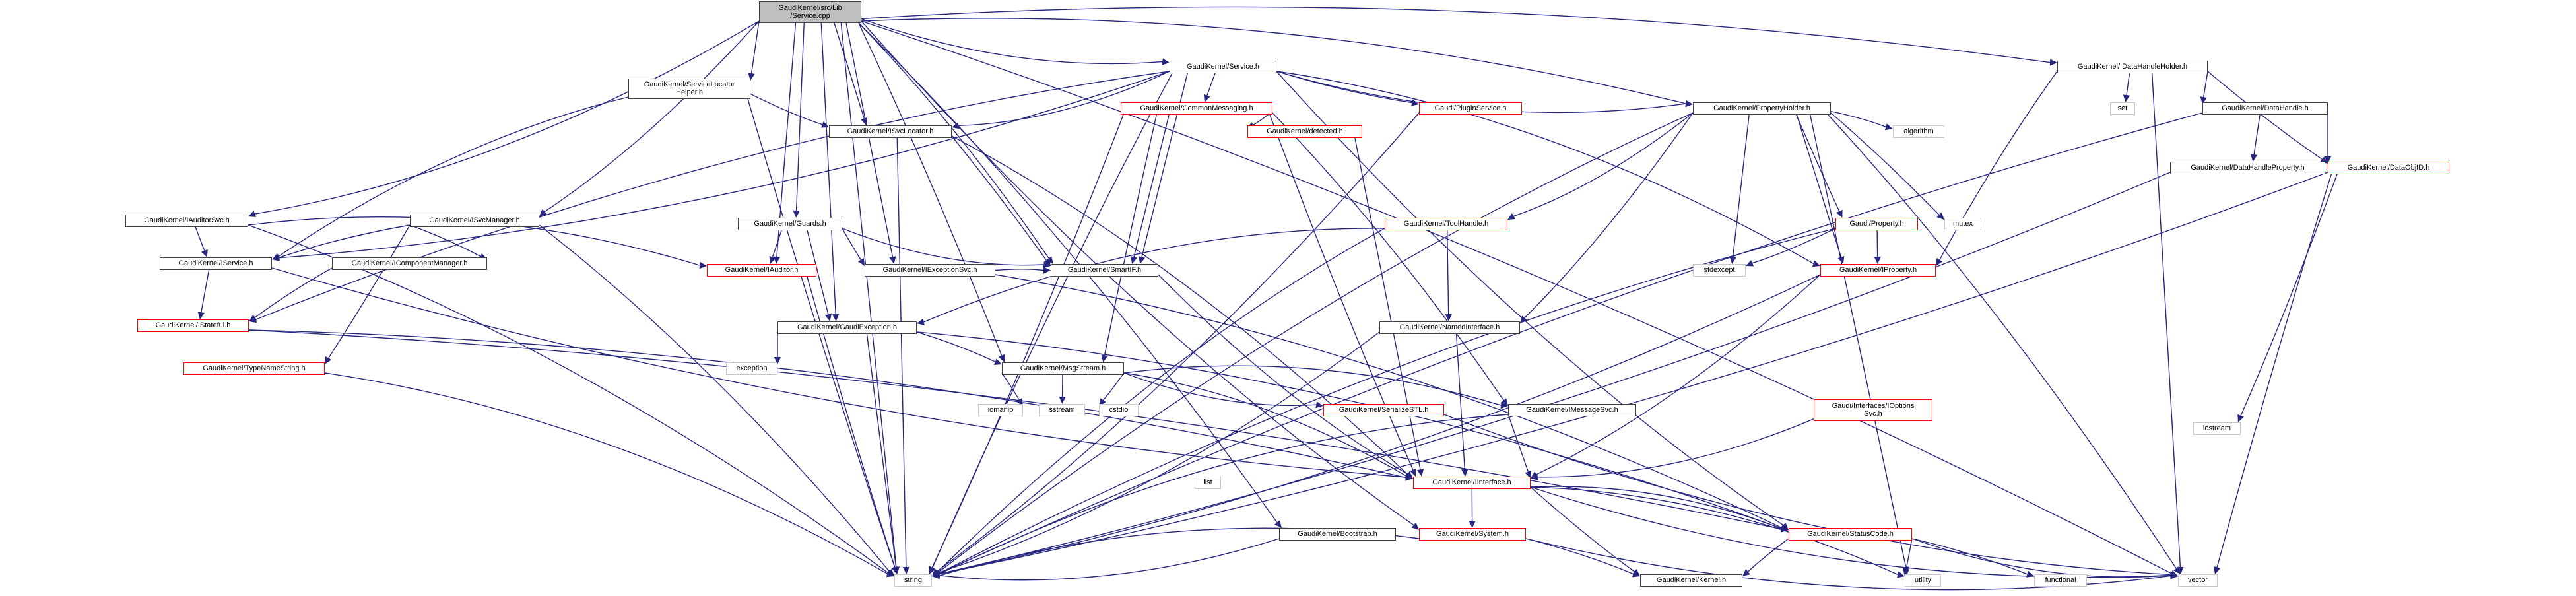 The height and width of the screenshot is (596, 2576). I want to click on graph-node-utility: utility, so click(1923, 580).